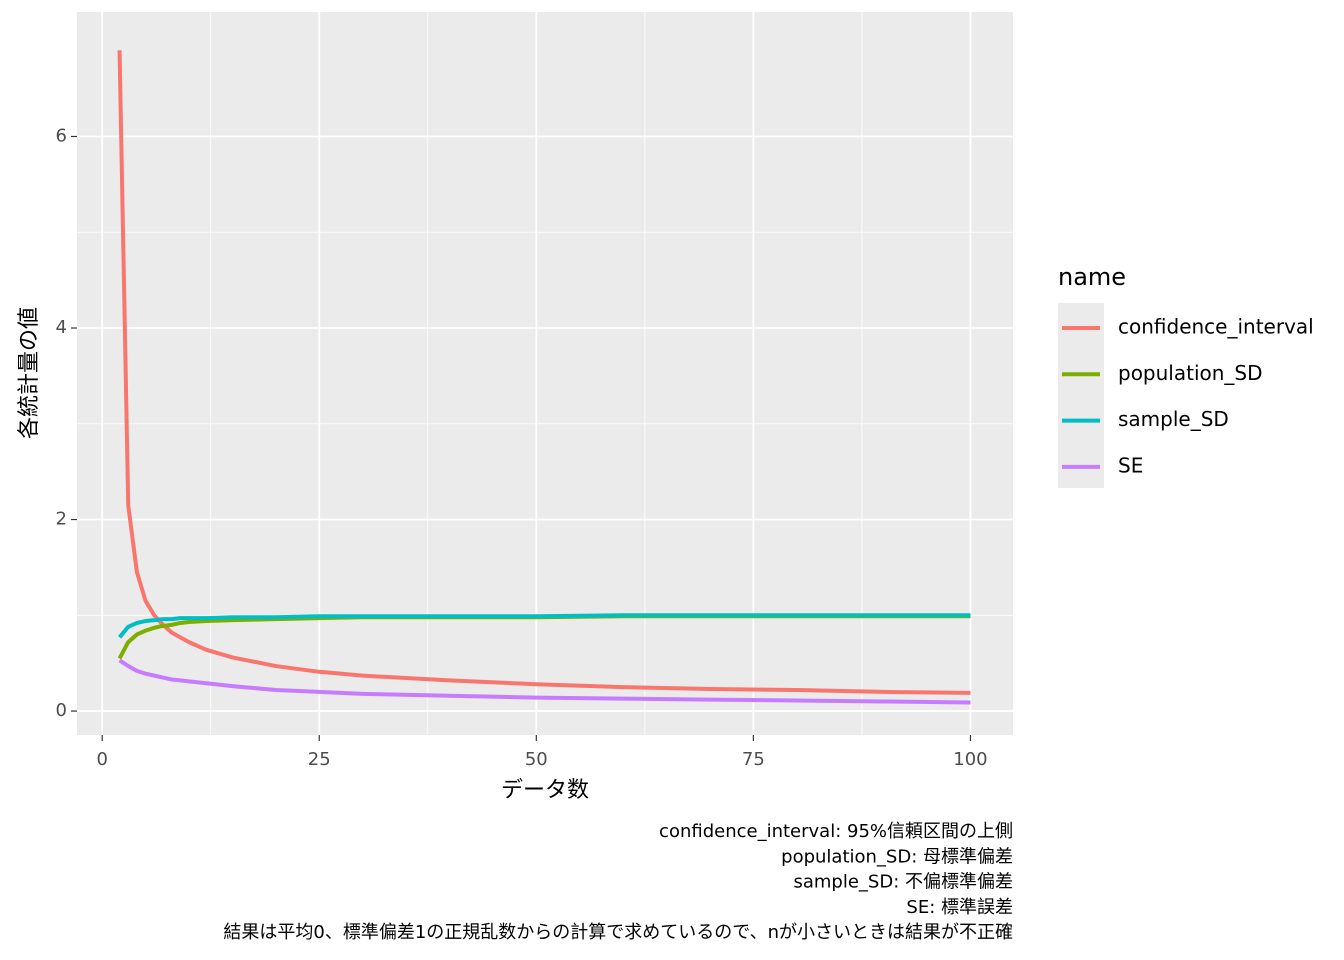  I want to click on legend-title: name, so click(1092, 277).